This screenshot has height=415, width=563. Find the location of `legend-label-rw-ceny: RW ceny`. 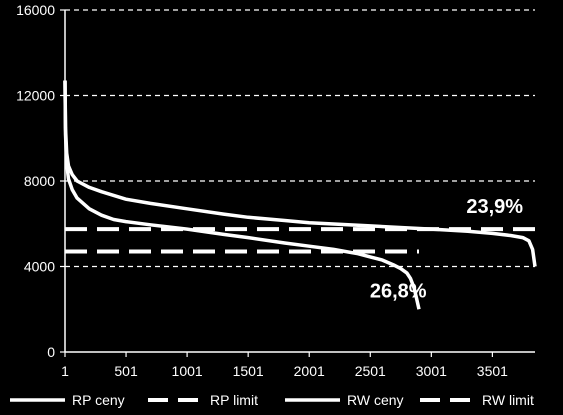

legend-label-rw-ceny: RW ceny is located at coordinates (375, 400).